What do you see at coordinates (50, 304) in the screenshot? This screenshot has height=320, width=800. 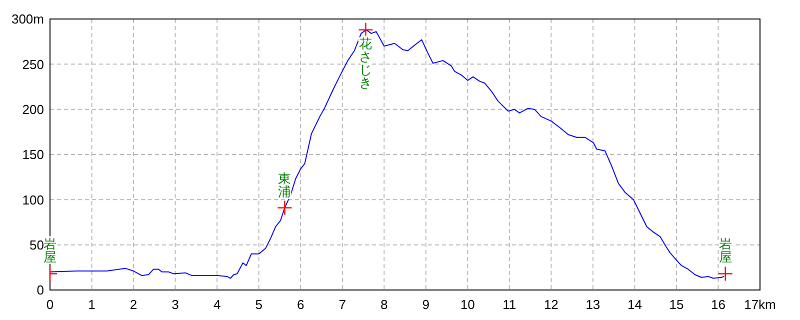 I see `x-tick-label: 0` at bounding box center [50, 304].